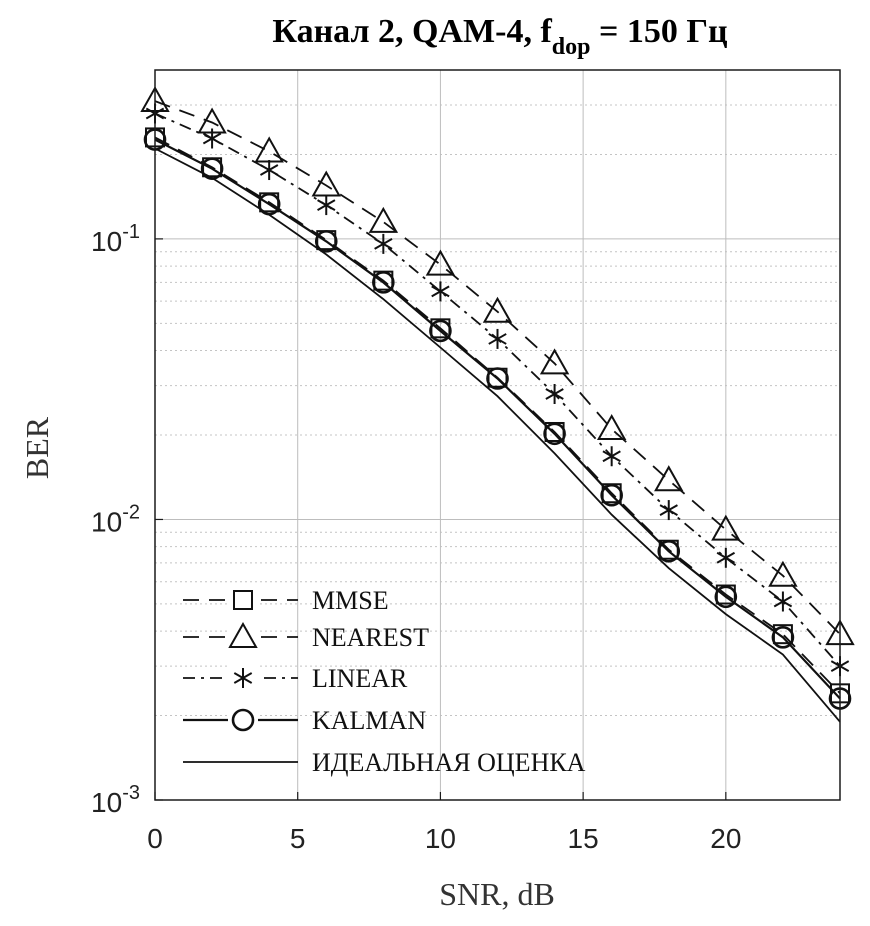 The width and height of the screenshot is (870, 926). I want to click on x-axis-label: SNR, dB, so click(497, 894).